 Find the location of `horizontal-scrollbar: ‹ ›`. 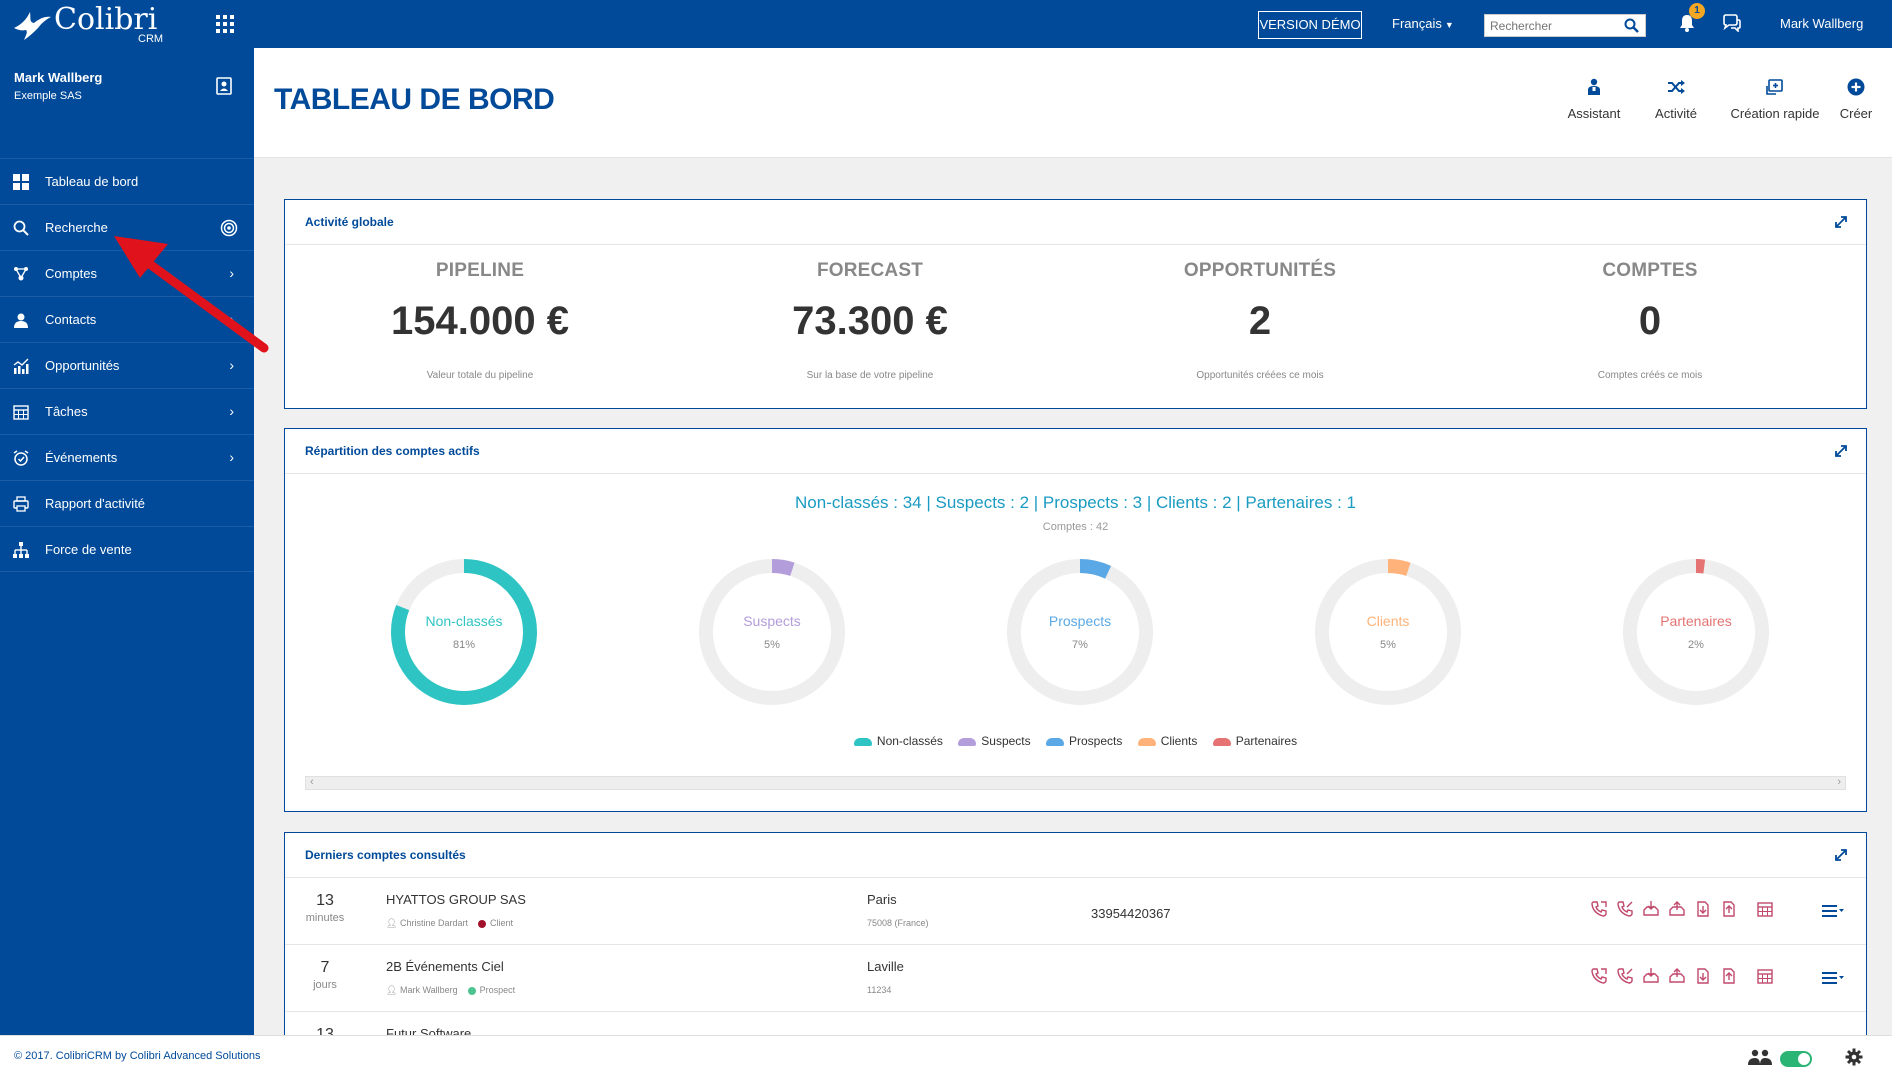

horizontal-scrollbar: ‹ › is located at coordinates (1075, 783).